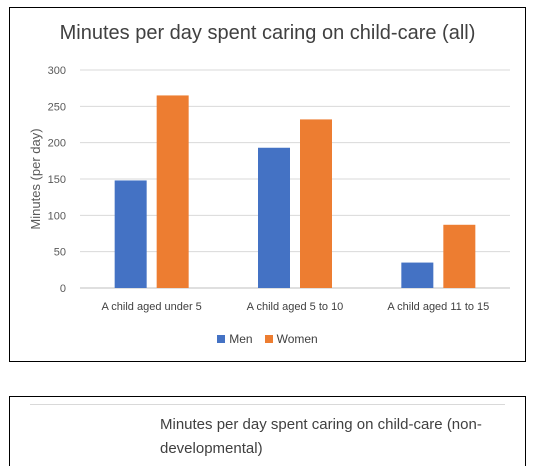 This screenshot has width=534, height=466. What do you see at coordinates (57, 144) in the screenshot?
I see `y-tick-label: 200` at bounding box center [57, 144].